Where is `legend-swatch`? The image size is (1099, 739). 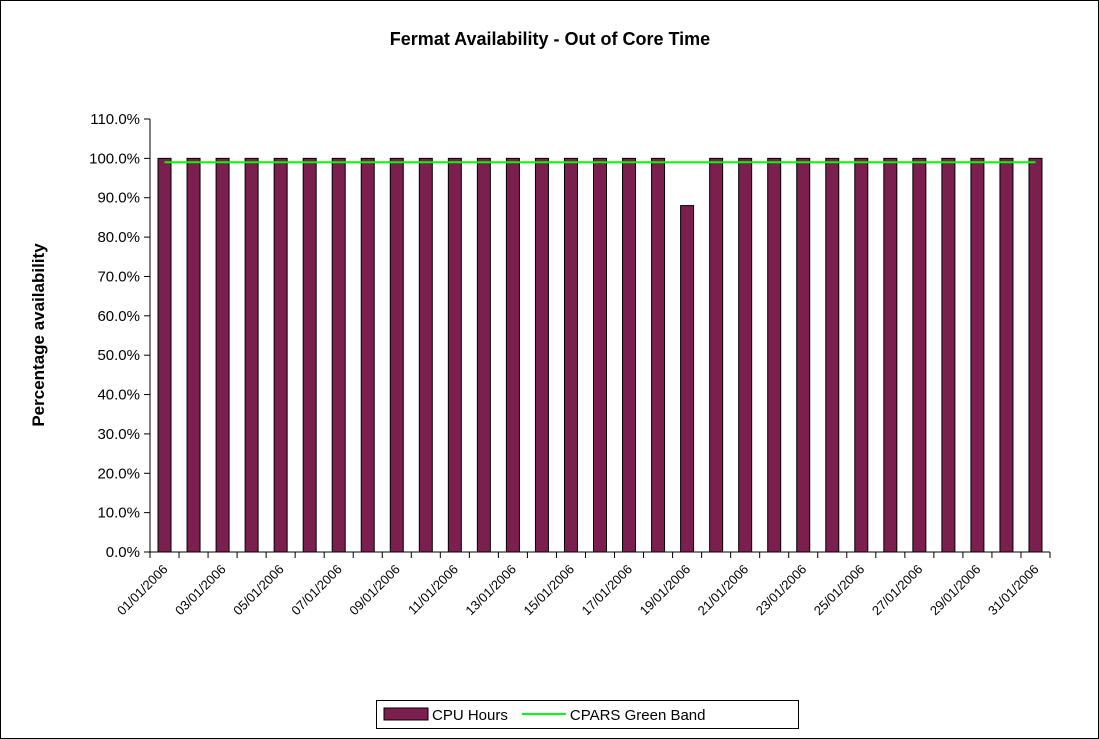
legend-swatch is located at coordinates (406, 714).